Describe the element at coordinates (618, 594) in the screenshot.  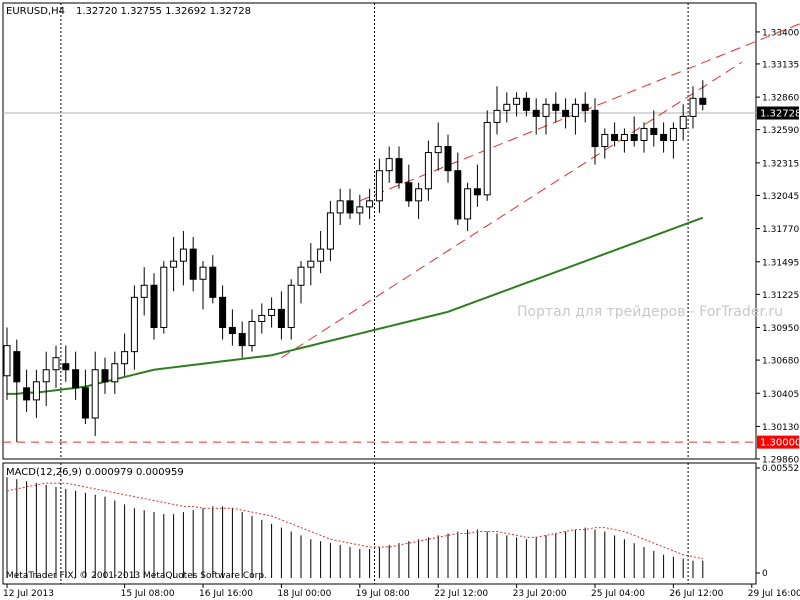
I see `x-tick-label: 25 Jul 04:00` at that location.